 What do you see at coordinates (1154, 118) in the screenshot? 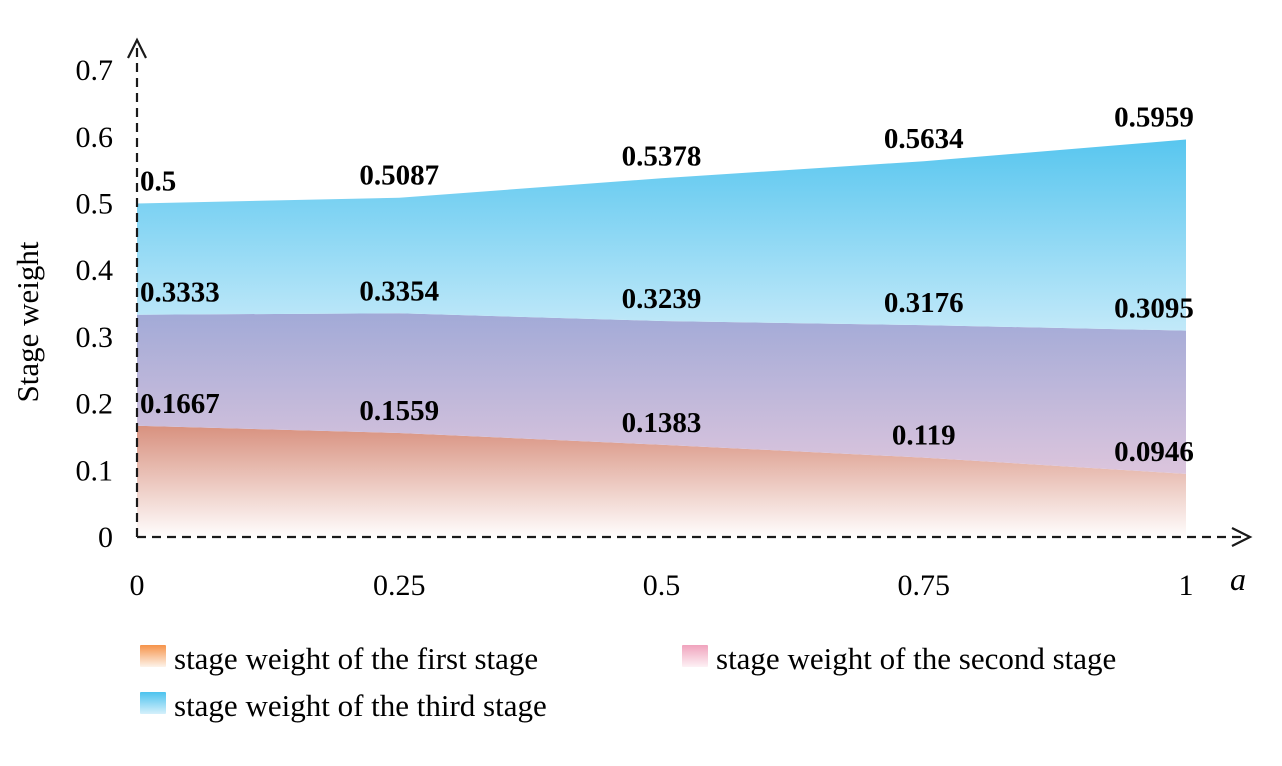
I see `point-label-third-stage: 0.5959` at bounding box center [1154, 118].